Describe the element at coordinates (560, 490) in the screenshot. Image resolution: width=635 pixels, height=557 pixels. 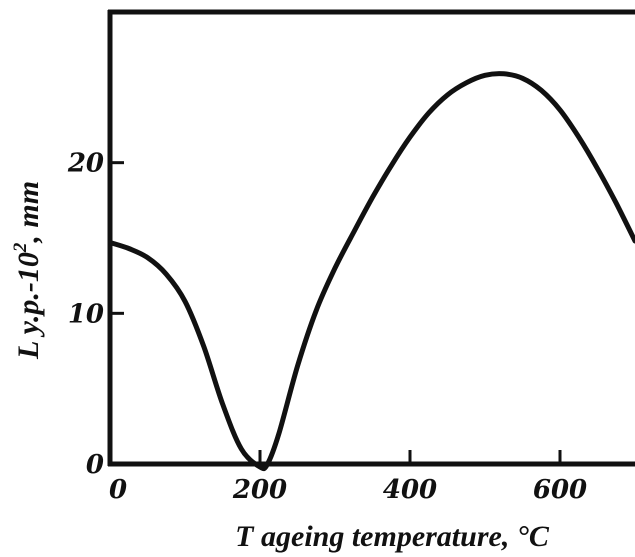
I see `x-tick-label: 600` at that location.